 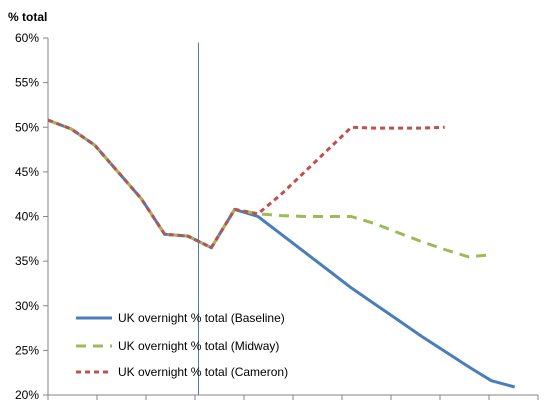 What do you see at coordinates (27, 83) in the screenshot?
I see `y-tick-label: 55%` at bounding box center [27, 83].